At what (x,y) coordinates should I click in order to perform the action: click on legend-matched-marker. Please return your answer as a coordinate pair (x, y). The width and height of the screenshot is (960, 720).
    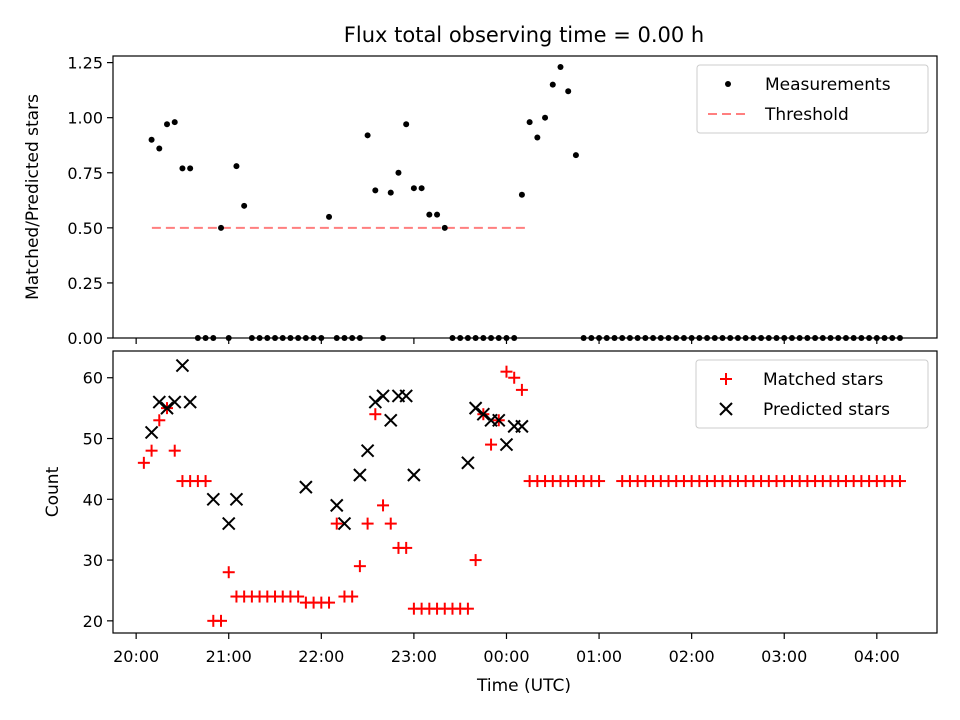
    Looking at the image, I should click on (726, 379).